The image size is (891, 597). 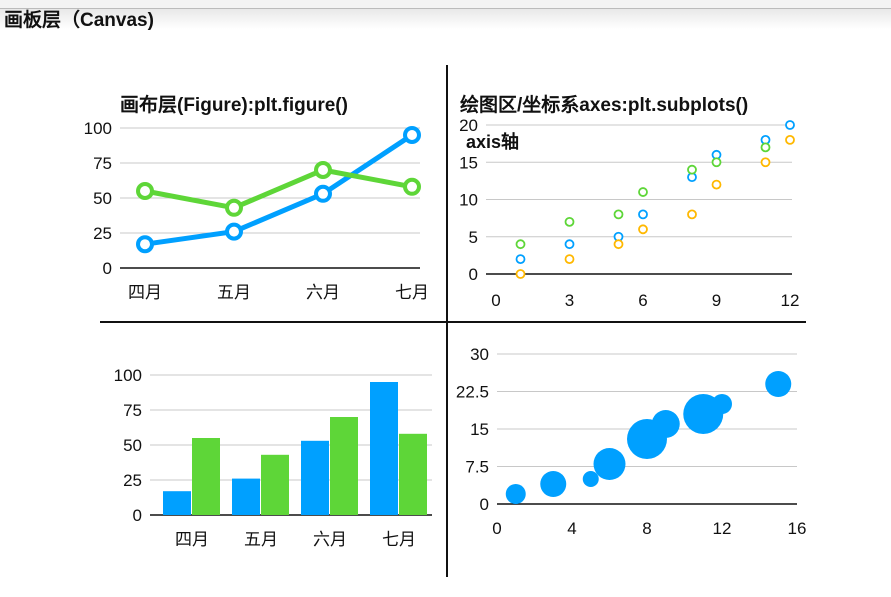 I want to click on figure-title: 画布层(Figure):plt.figure(), so click(x=234, y=105).